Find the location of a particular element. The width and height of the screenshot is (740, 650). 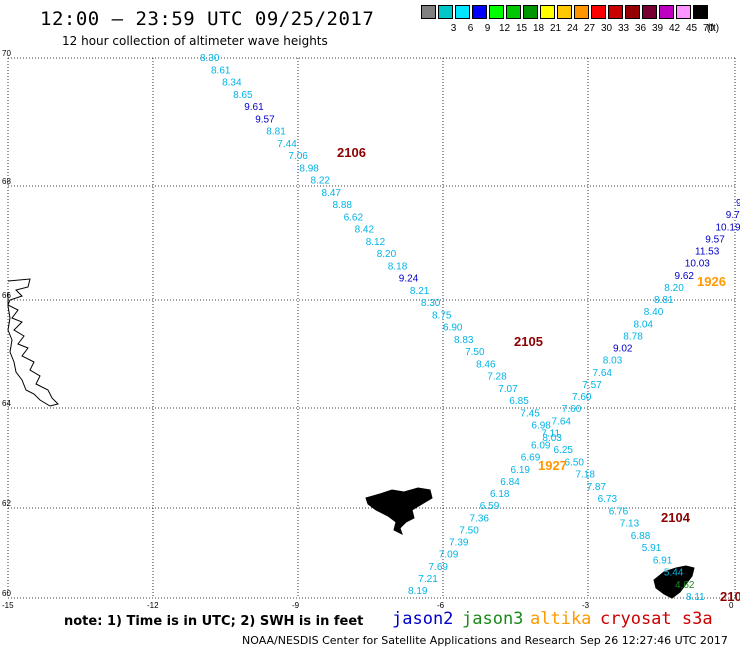

satellite-jason3: jason3 is located at coordinates (493, 619).